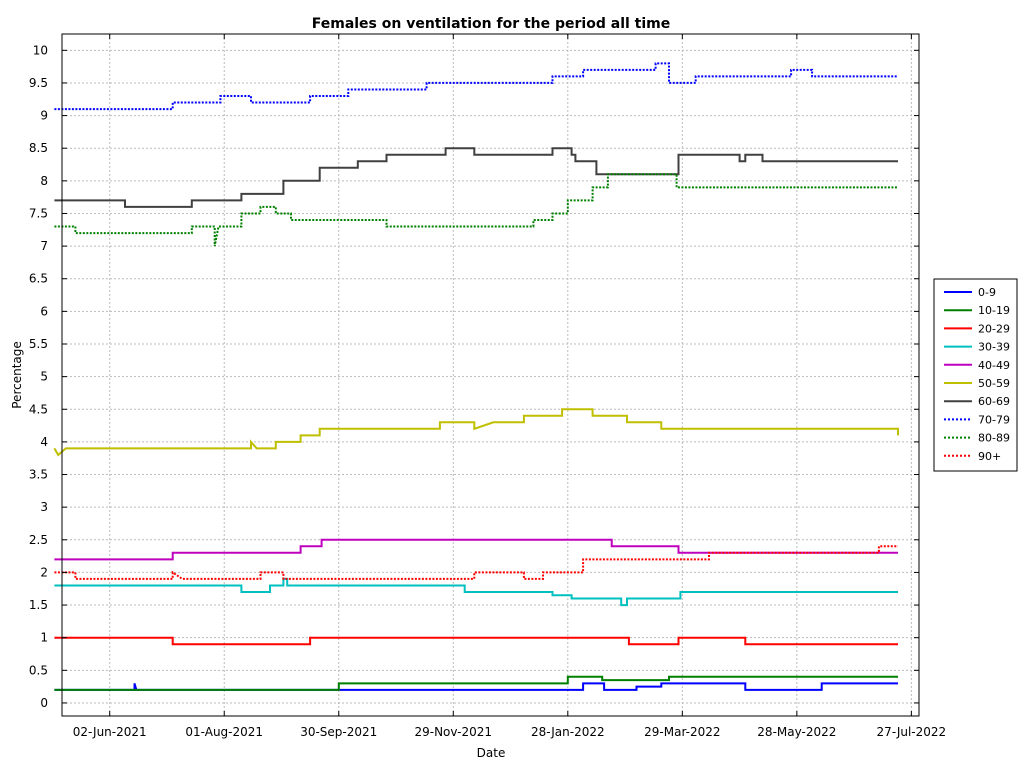 This screenshot has height=768, width=1024. Describe the element at coordinates (912, 732) in the screenshot. I see `x-tick-label: 27-Jul-2022` at that location.